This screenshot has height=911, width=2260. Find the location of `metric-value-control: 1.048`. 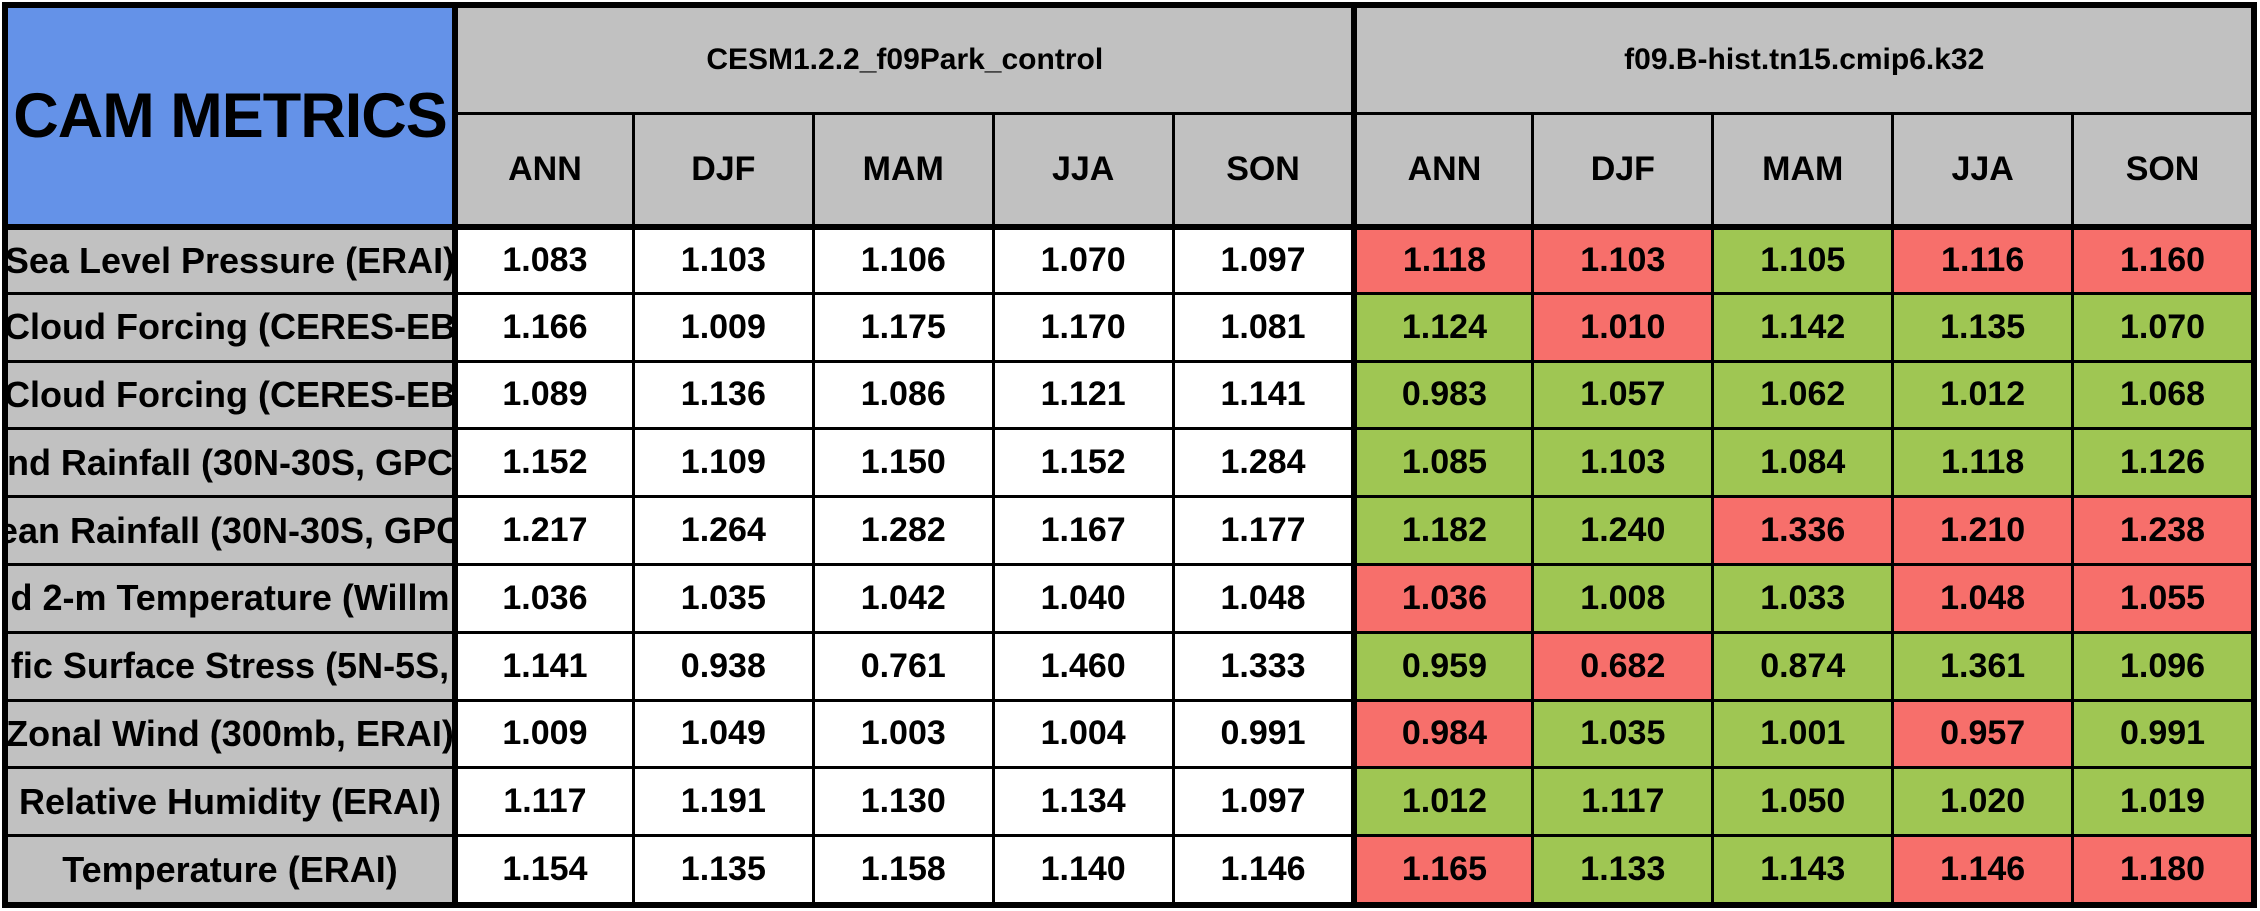

metric-value-control: 1.048 is located at coordinates (1263, 598).